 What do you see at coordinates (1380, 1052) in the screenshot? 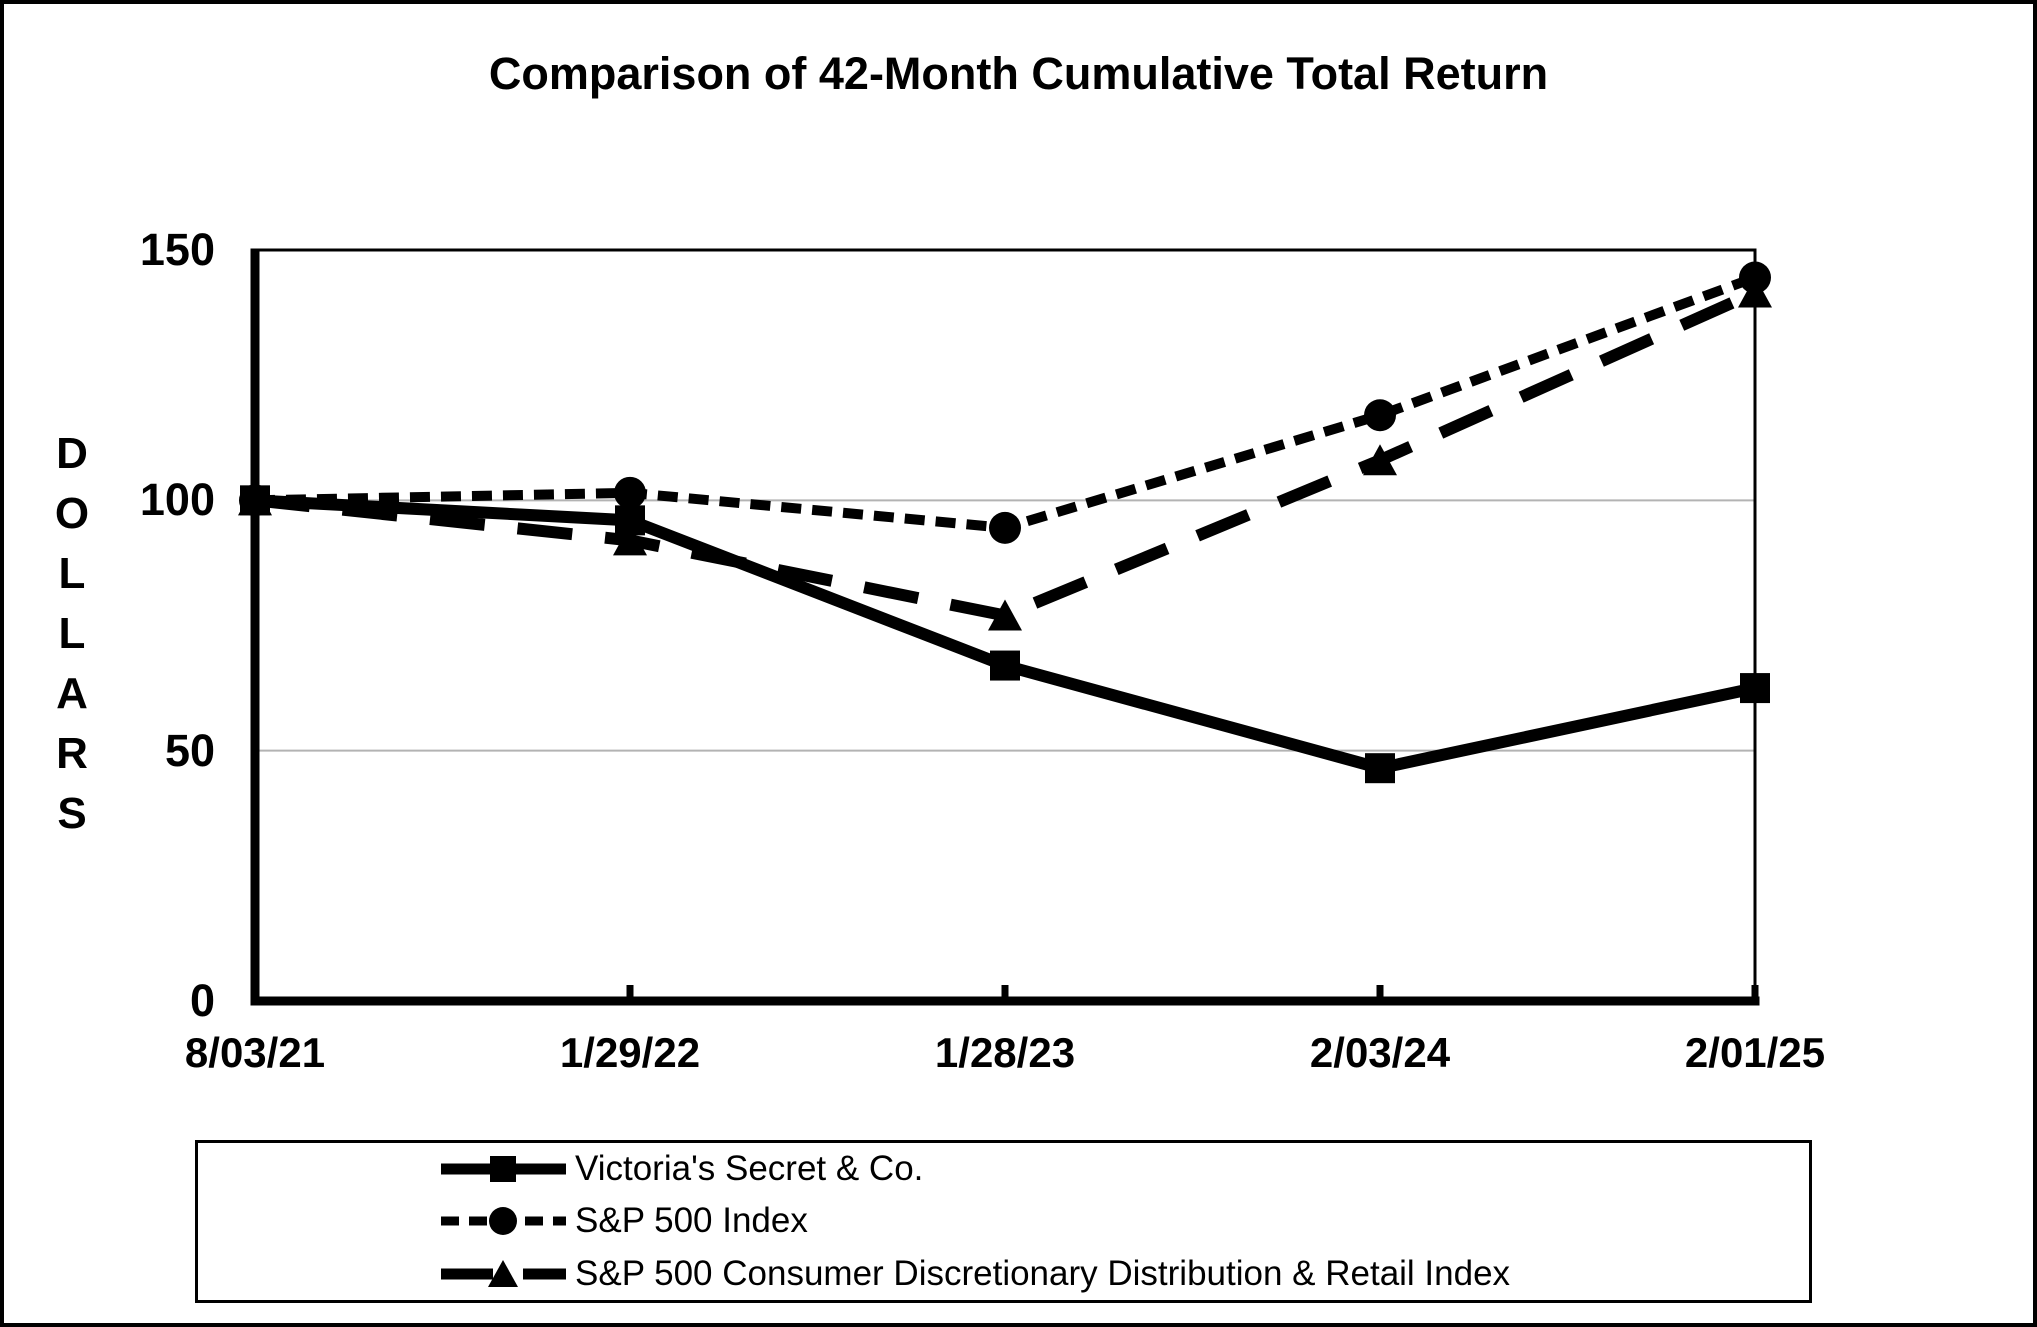
I see `x-tick-label-2/03/24: 2/03/24` at bounding box center [1380, 1052].